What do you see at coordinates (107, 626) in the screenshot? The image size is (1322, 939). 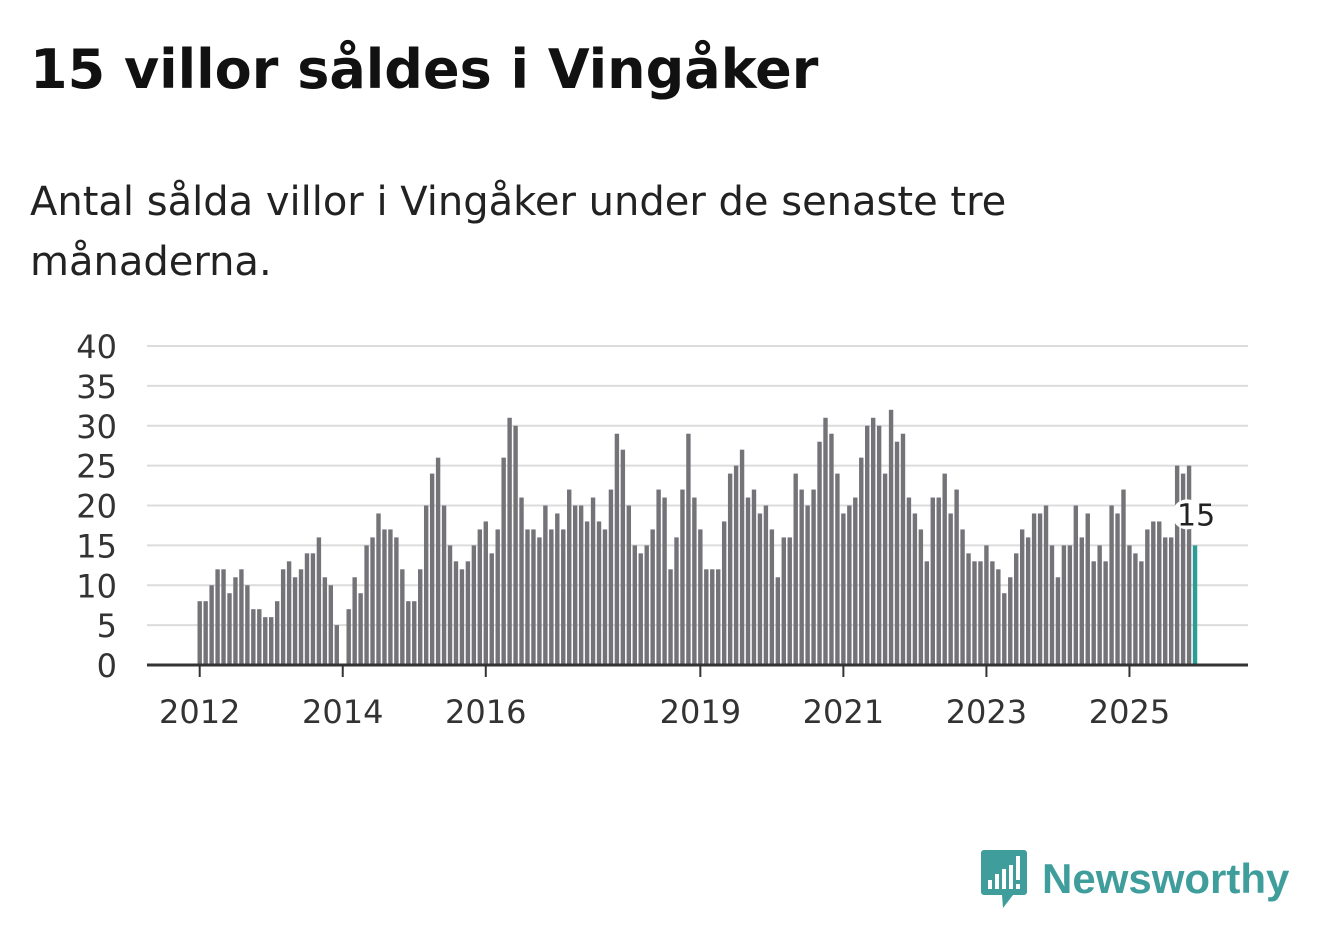 I see `y-tick-label: 5` at bounding box center [107, 626].